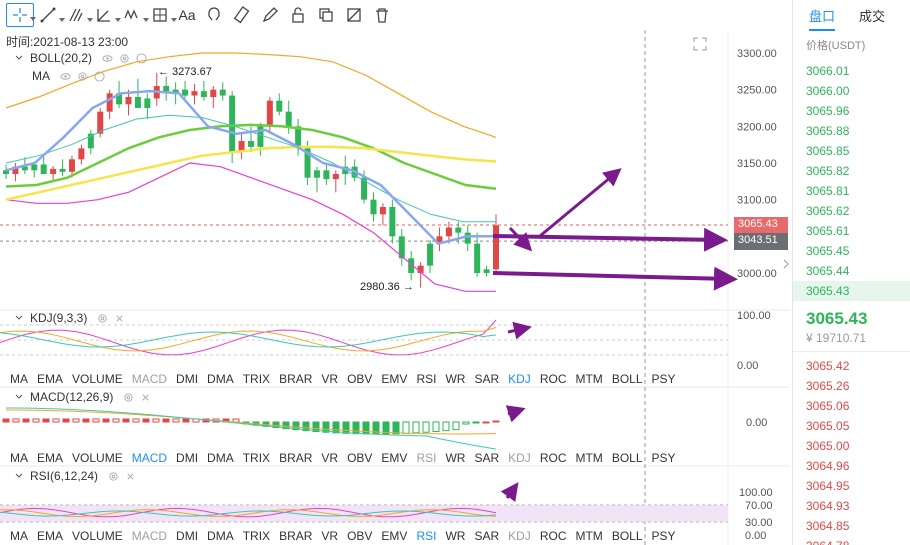 The image size is (910, 545). I want to click on wave-tool-button, so click(133, 15).